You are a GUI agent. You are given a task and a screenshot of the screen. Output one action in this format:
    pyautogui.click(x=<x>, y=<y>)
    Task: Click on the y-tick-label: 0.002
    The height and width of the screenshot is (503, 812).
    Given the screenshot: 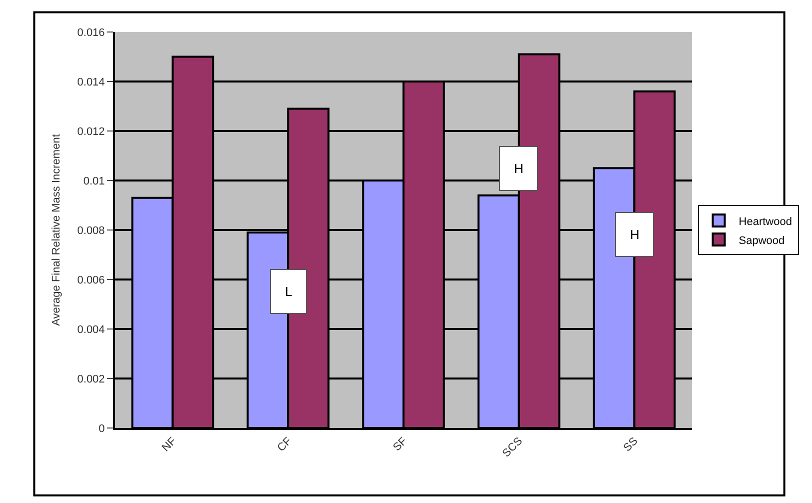 What is the action you would take?
    pyautogui.click(x=91, y=379)
    